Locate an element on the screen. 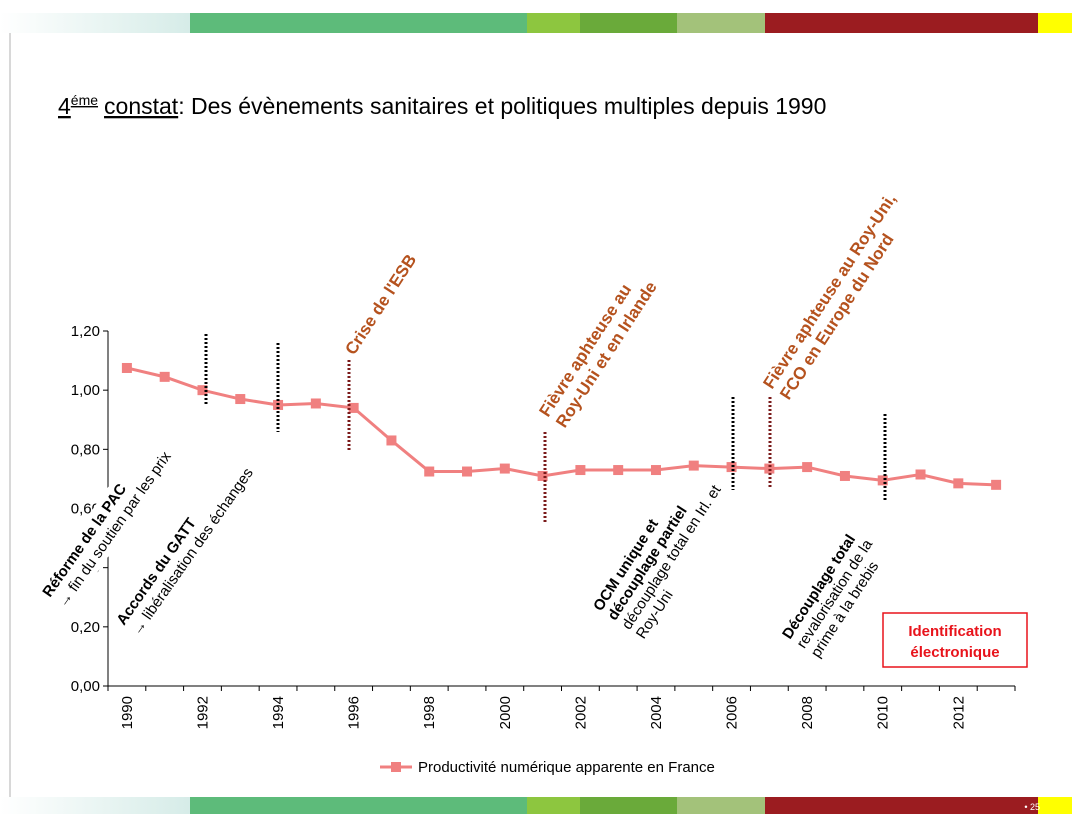 This screenshot has height=814, width=1072. annotation: Crise de l'ESB is located at coordinates (380, 304).